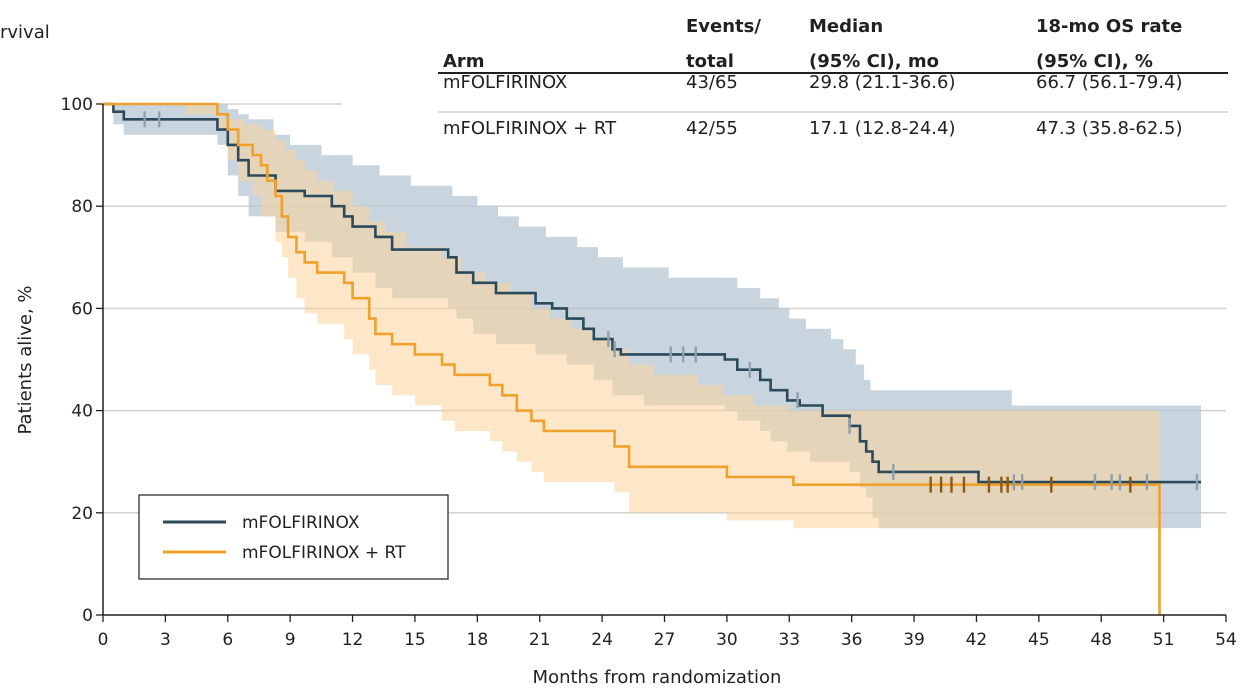 This screenshot has height=689, width=1241. What do you see at coordinates (530, 128) in the screenshot?
I see `table-cell-r1-c0: mFOLFIRINOX + RT` at bounding box center [530, 128].